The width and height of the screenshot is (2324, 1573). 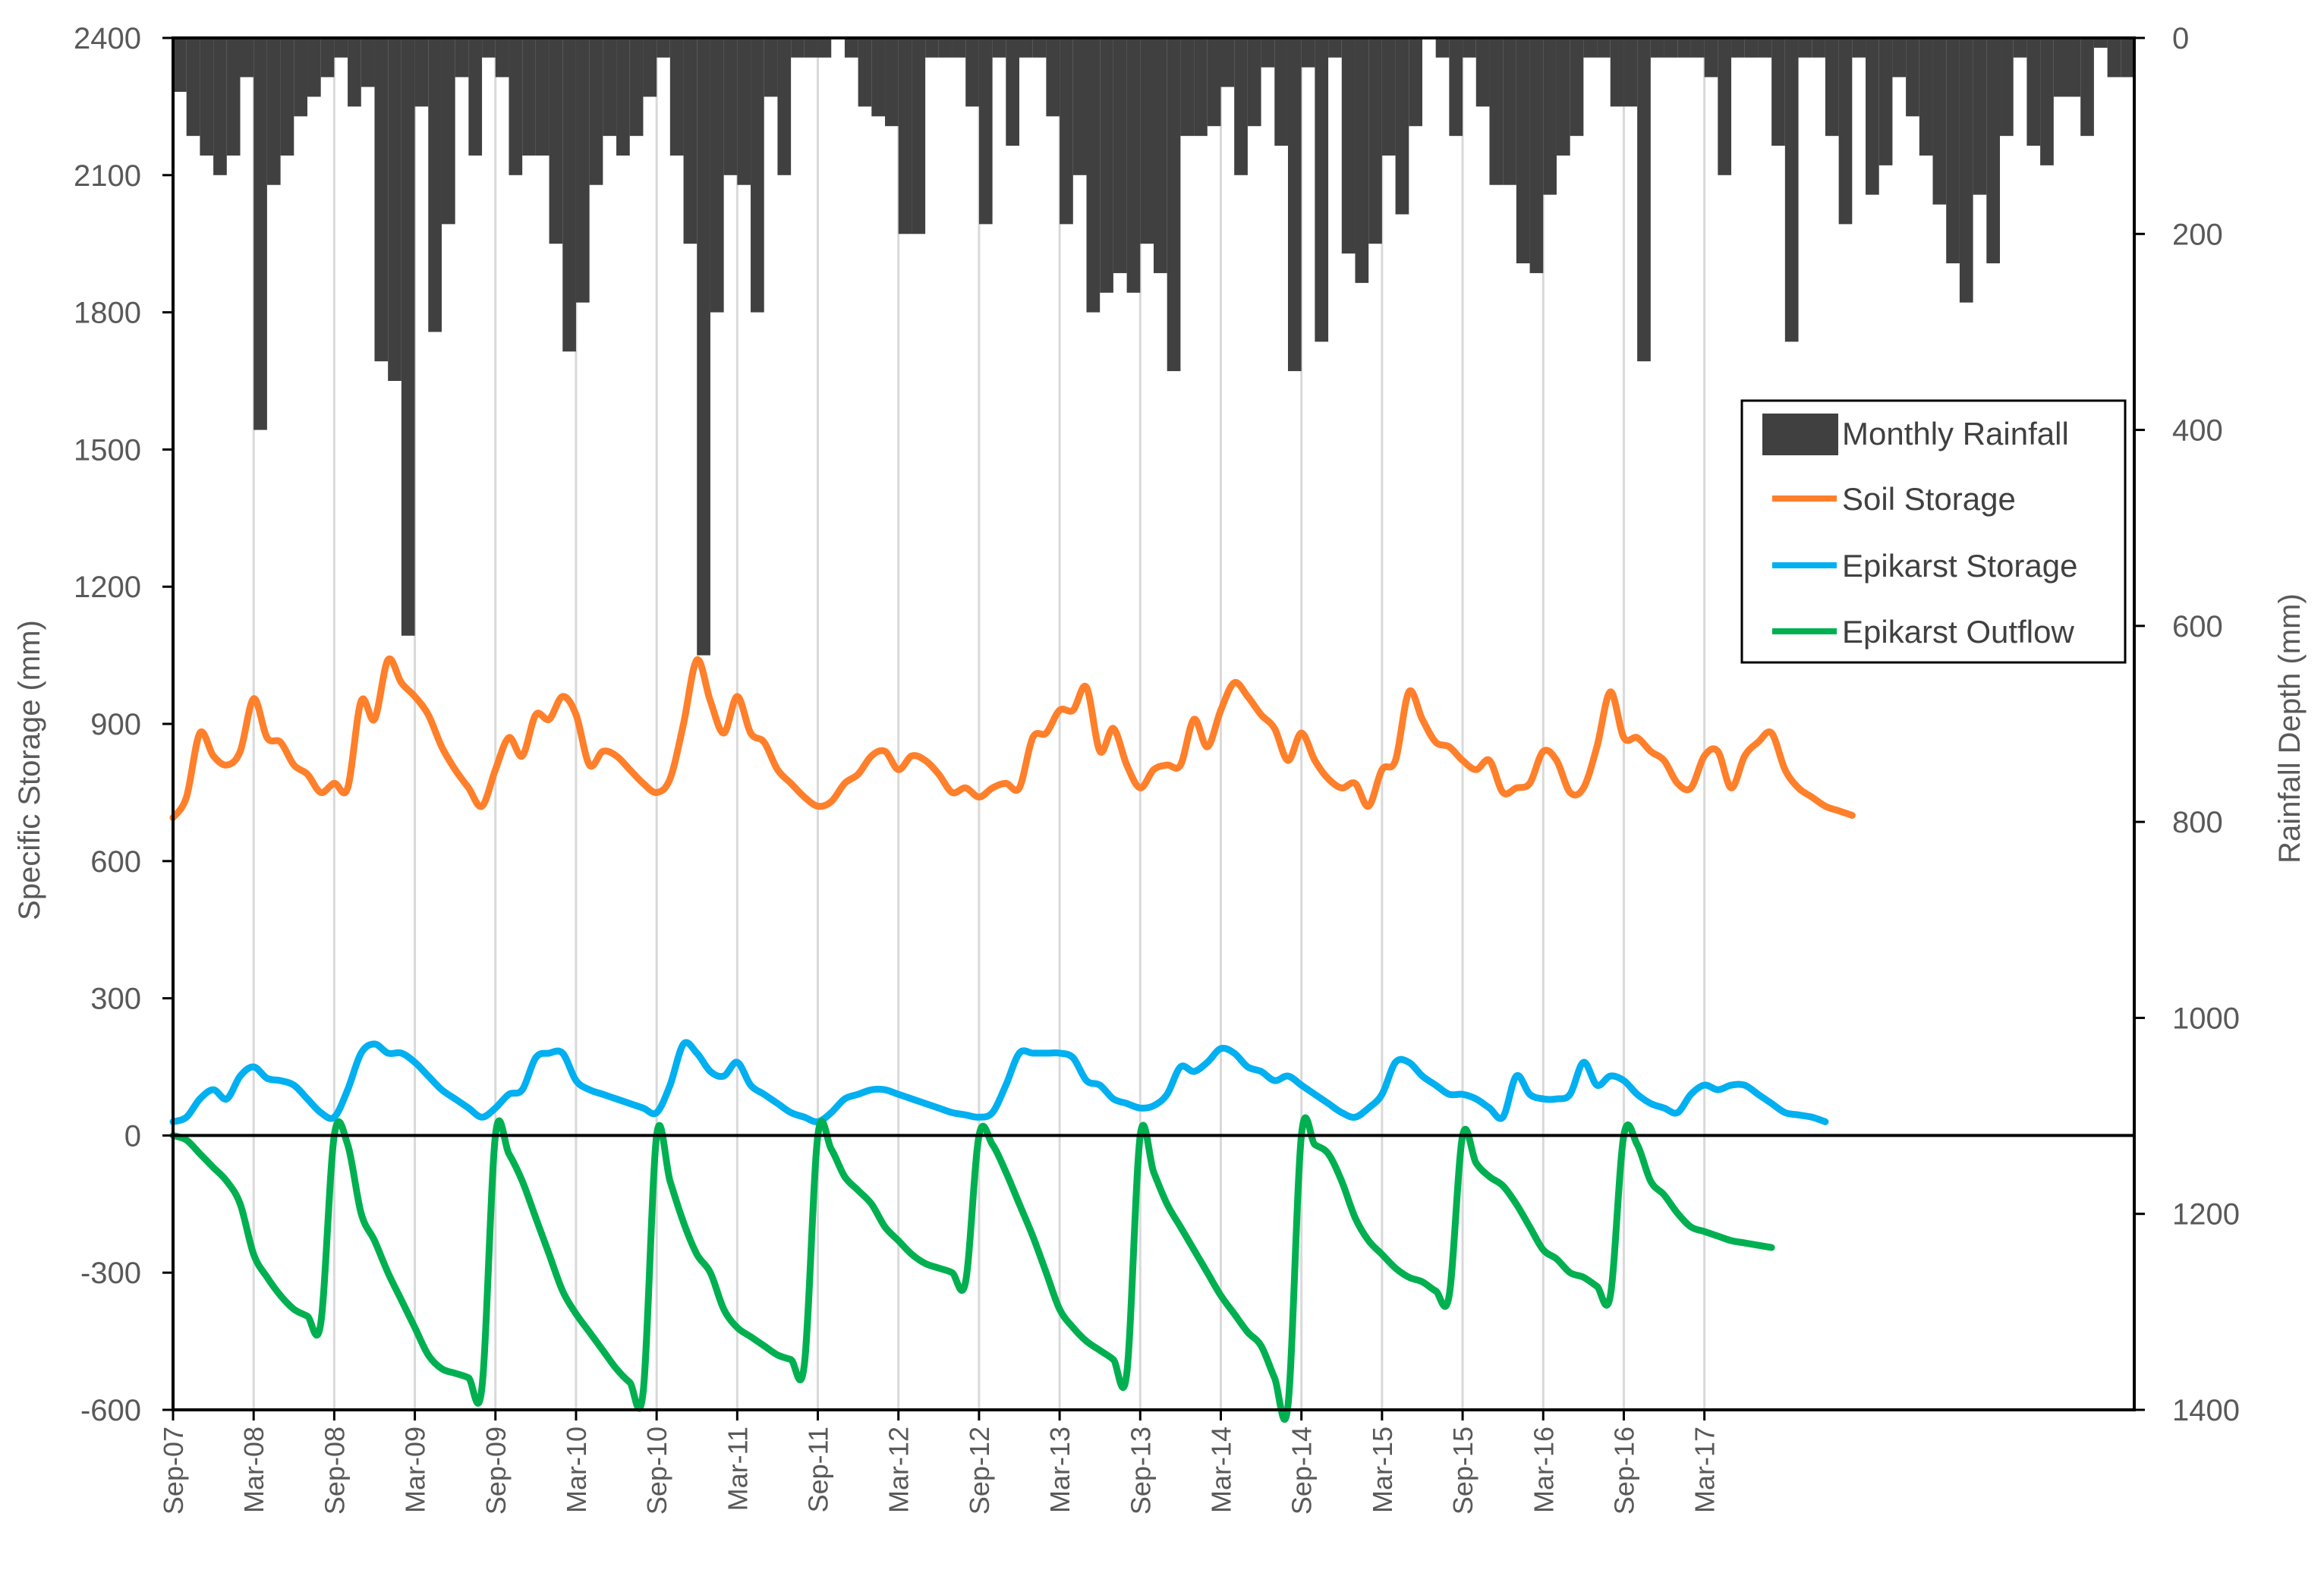 I want to click on y2-tick-label: 1000, so click(x=2206, y=1018).